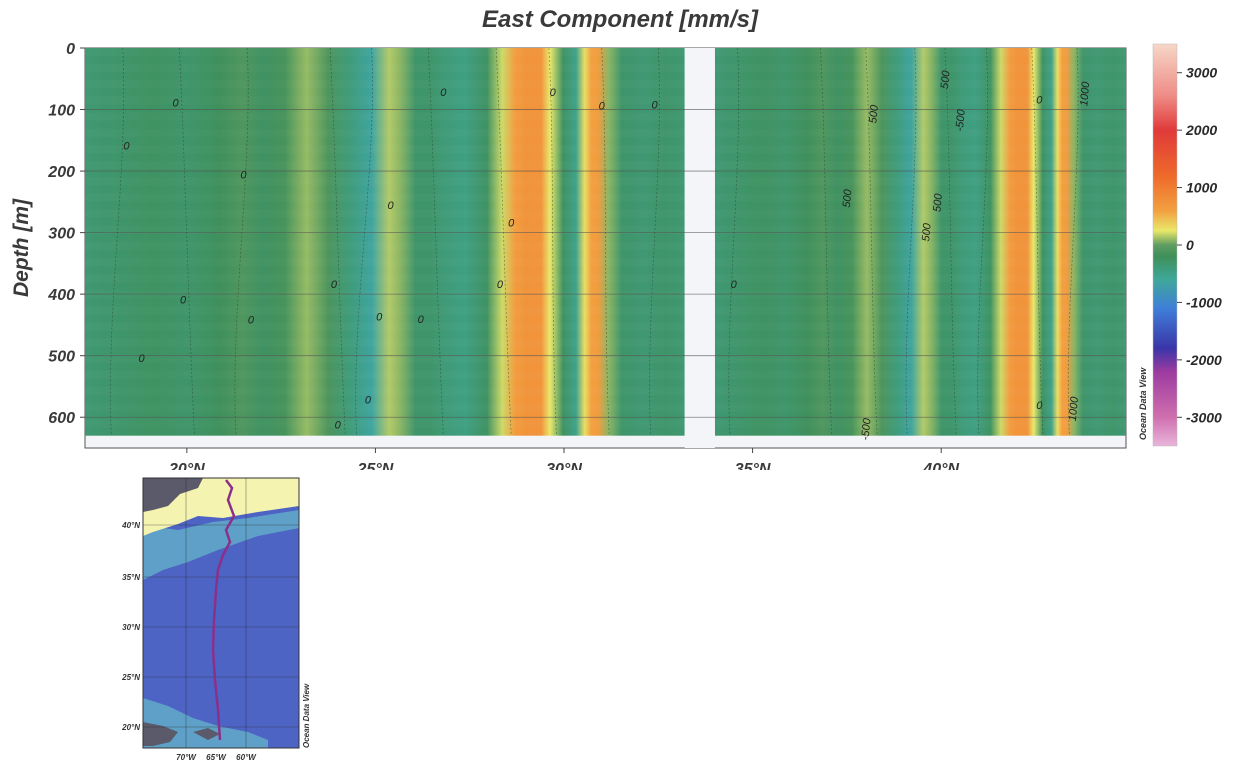  I want to click on y-axis-label: Depth [m], so click(21, 247).